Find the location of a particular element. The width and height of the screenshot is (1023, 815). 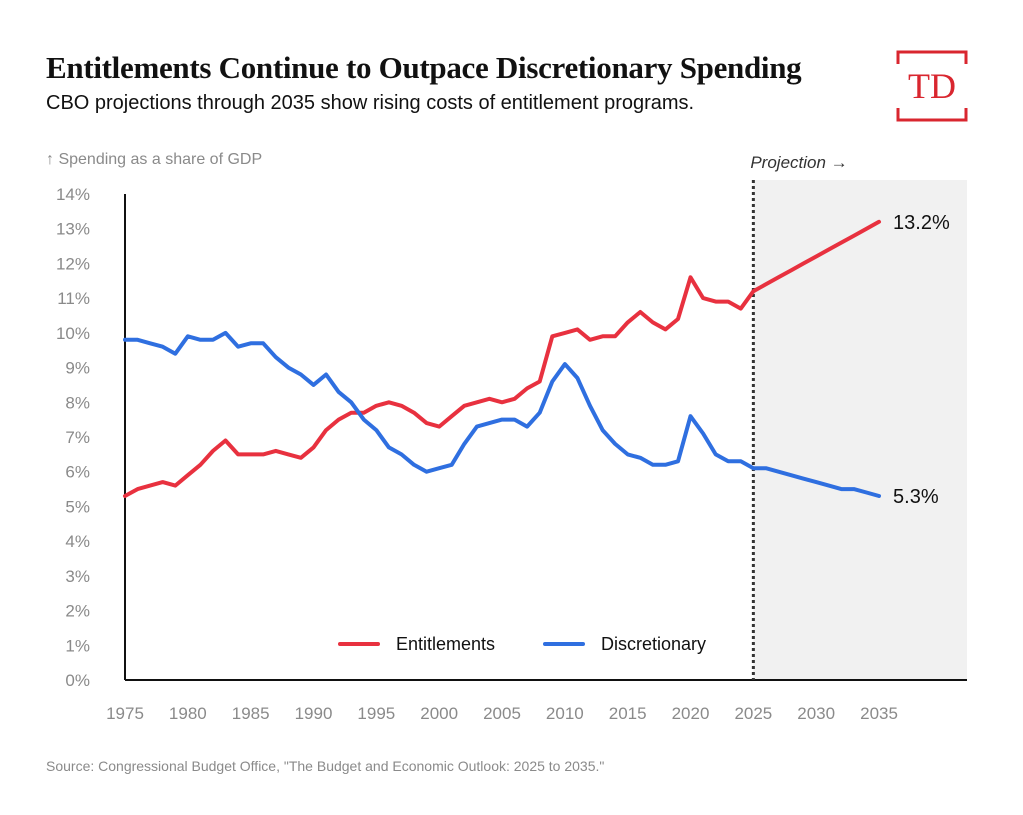

x-tick-label: 1995 is located at coordinates (376, 713).